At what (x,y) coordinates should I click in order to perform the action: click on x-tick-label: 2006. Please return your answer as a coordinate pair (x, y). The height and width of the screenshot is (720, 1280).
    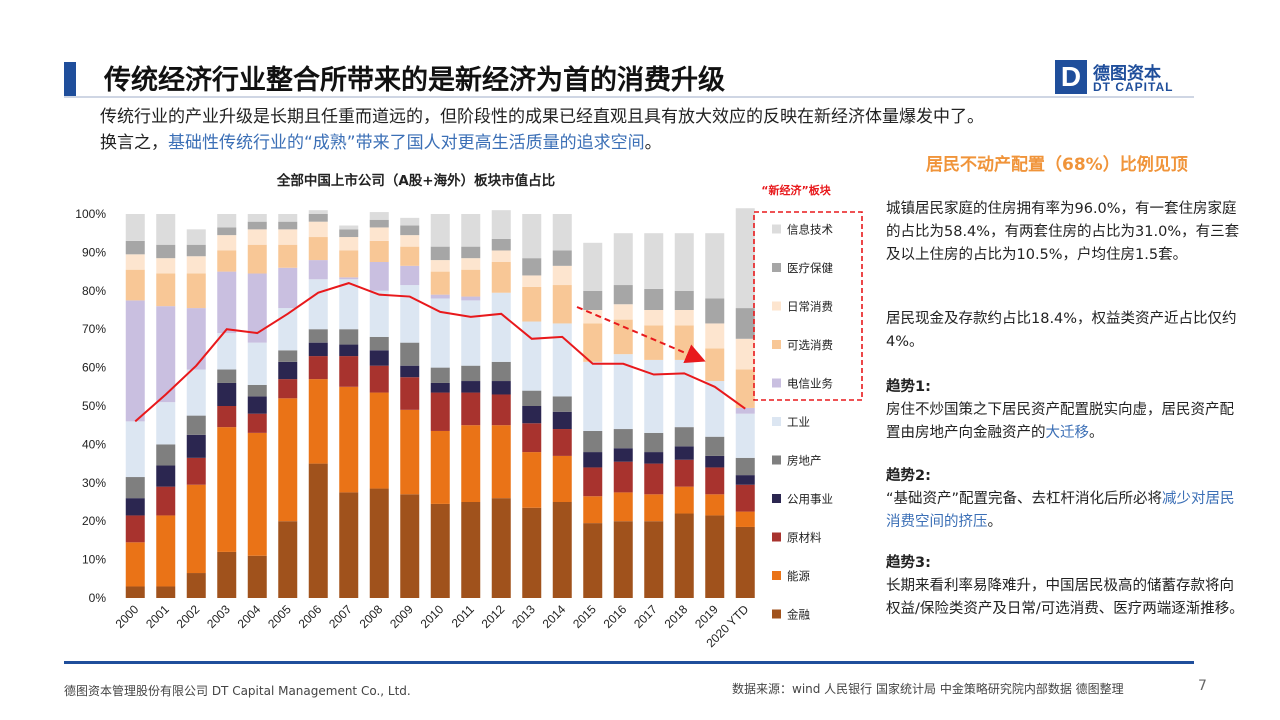
    Looking at the image, I should click on (310, 616).